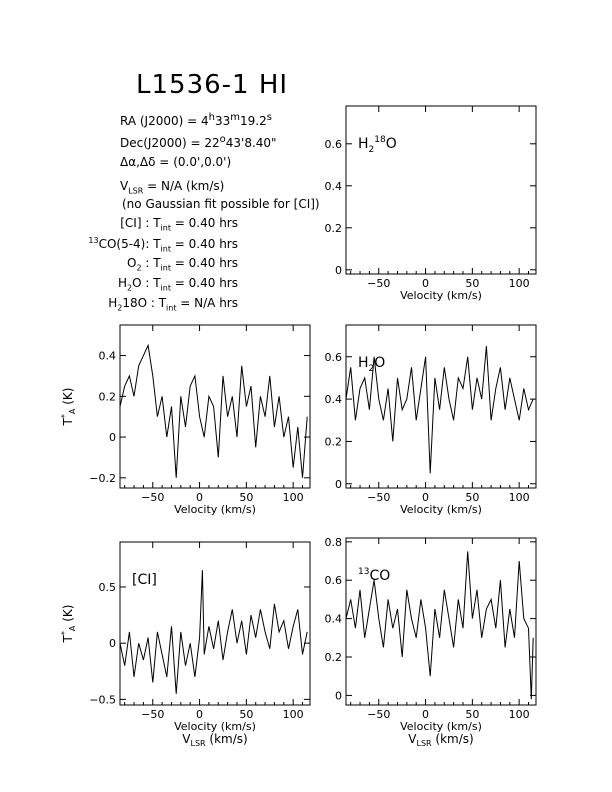 The width and height of the screenshot is (612, 792). I want to click on ra-line: RA (J2000) = 4h33m19.2s, so click(196, 120).